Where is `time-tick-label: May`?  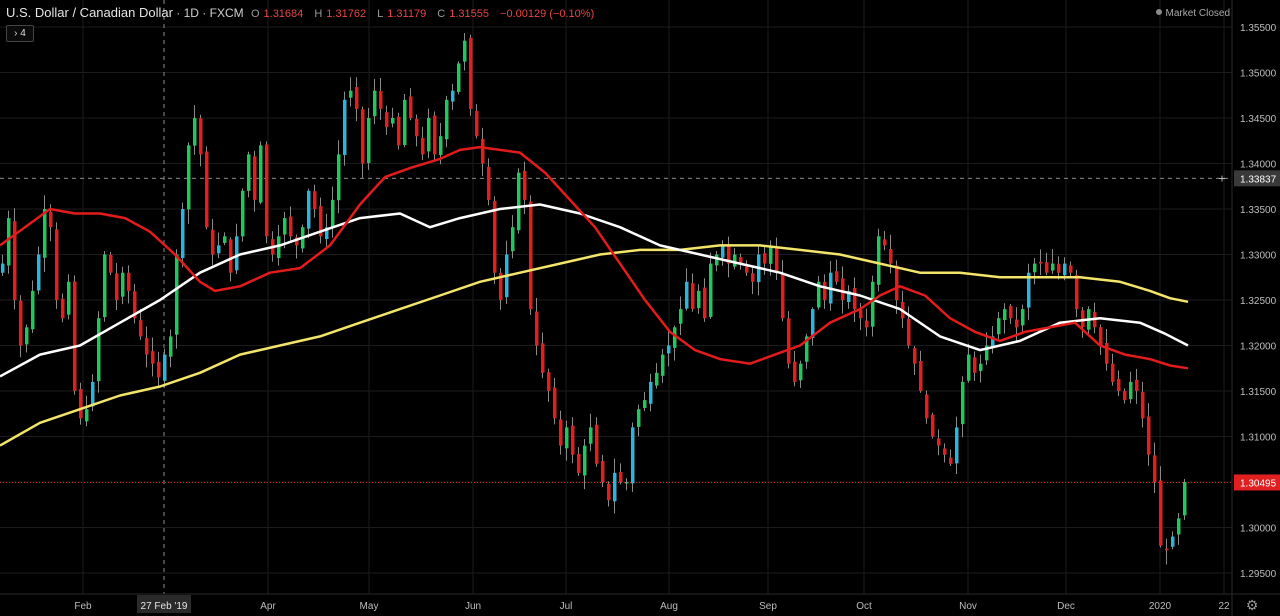
time-tick-label: May is located at coordinates (369, 606).